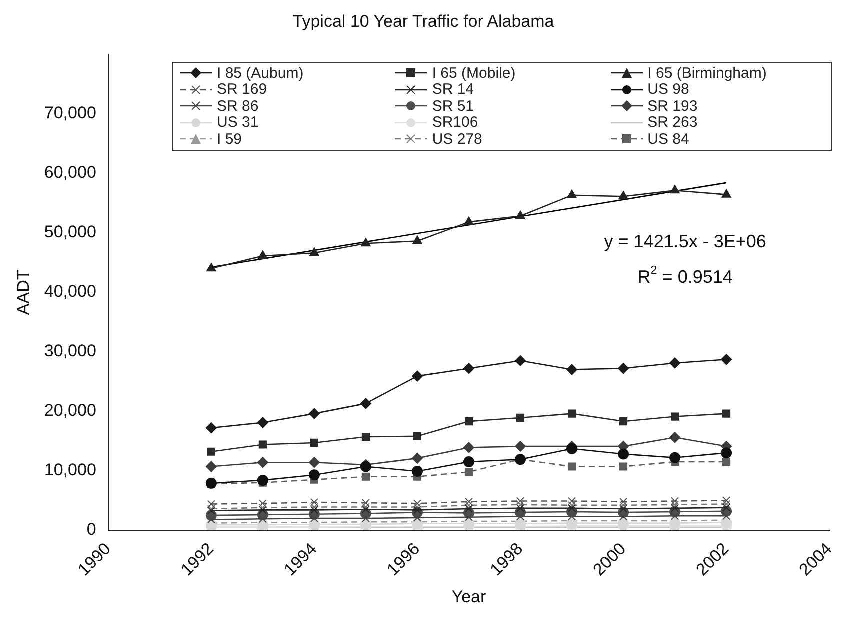 The height and width of the screenshot is (620, 847). Describe the element at coordinates (70, 172) in the screenshot. I see `y-tick-label: 60,000` at that location.